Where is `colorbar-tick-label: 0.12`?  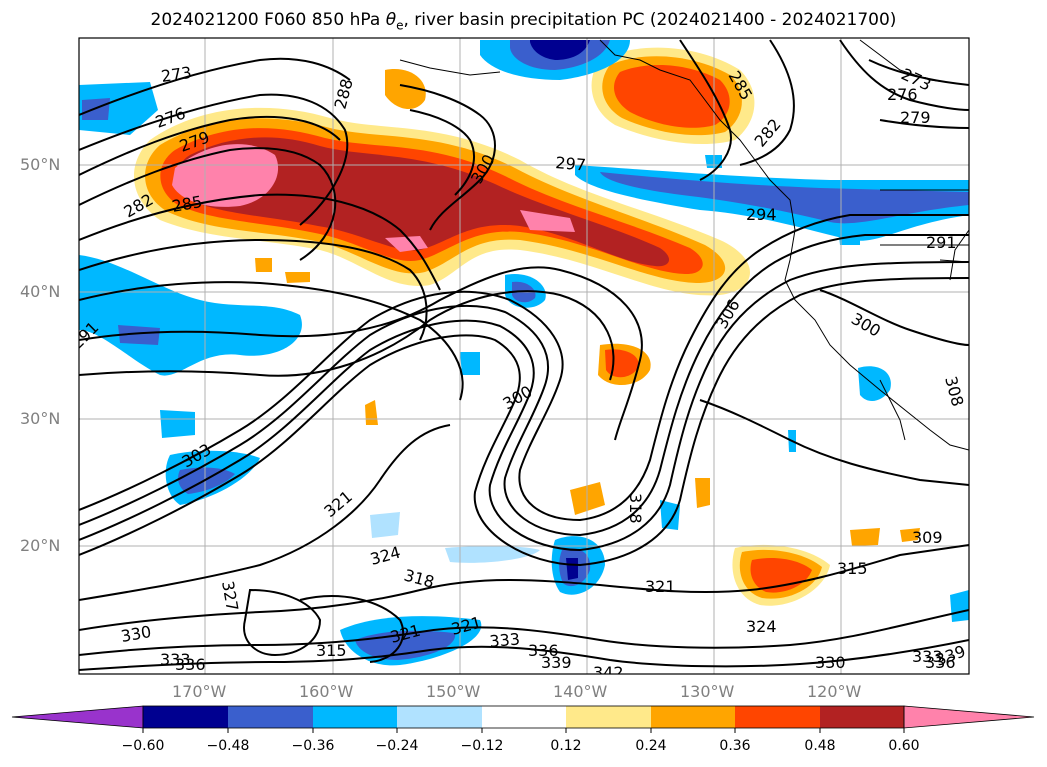
colorbar-tick-label: 0.12 is located at coordinates (566, 746).